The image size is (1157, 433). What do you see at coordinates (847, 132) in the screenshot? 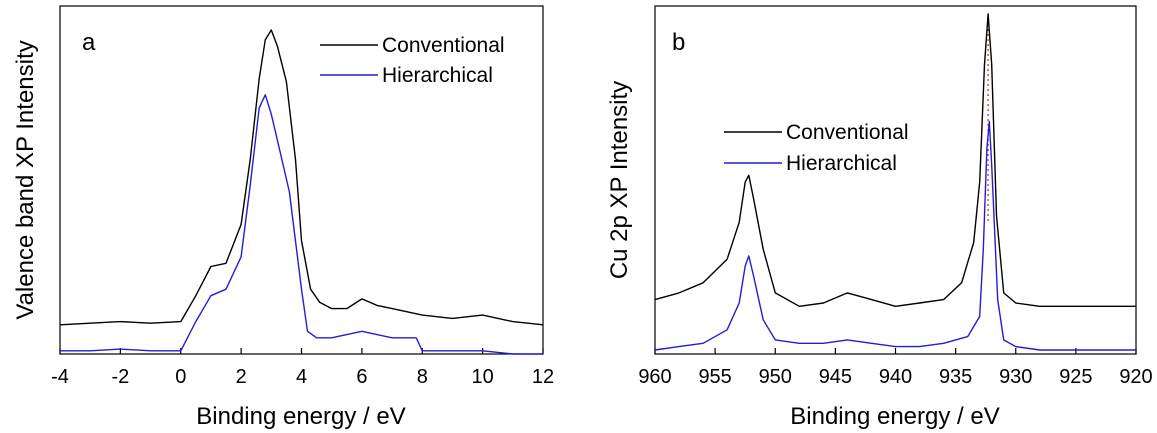
I see `legend-label-conventional-b: Conventional` at bounding box center [847, 132].